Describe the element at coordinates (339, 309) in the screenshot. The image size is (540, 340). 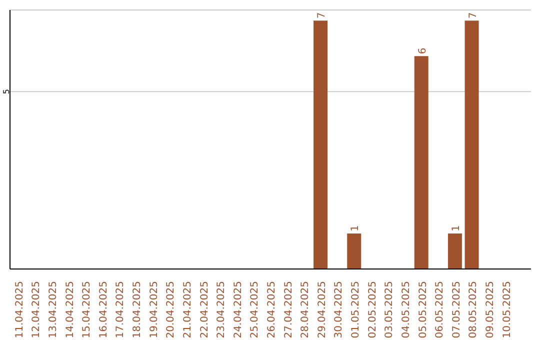
I see `x-tick-label: 30.04.2025` at that location.